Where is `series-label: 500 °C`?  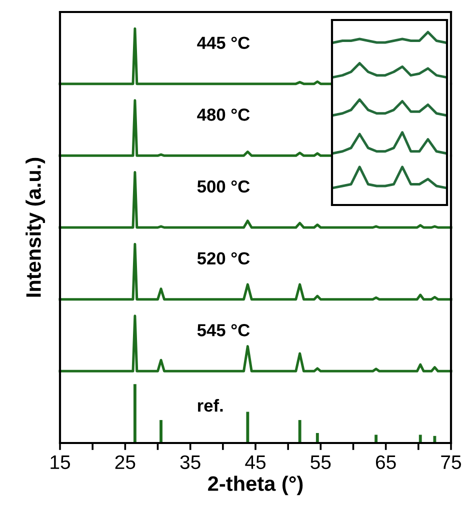
series-label: 500 °C is located at coordinates (223, 186).